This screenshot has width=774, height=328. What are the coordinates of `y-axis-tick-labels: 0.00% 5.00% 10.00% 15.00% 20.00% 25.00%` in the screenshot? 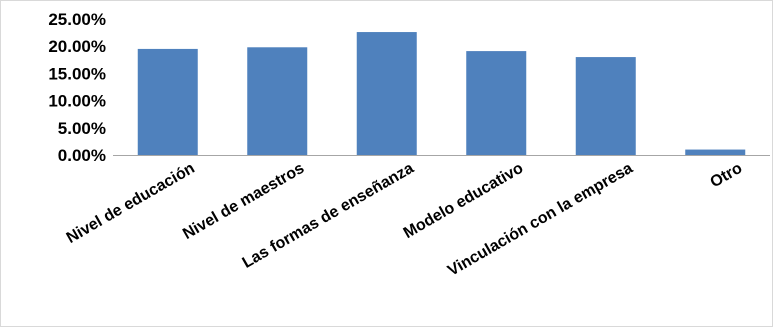 It's located at (77, 87).